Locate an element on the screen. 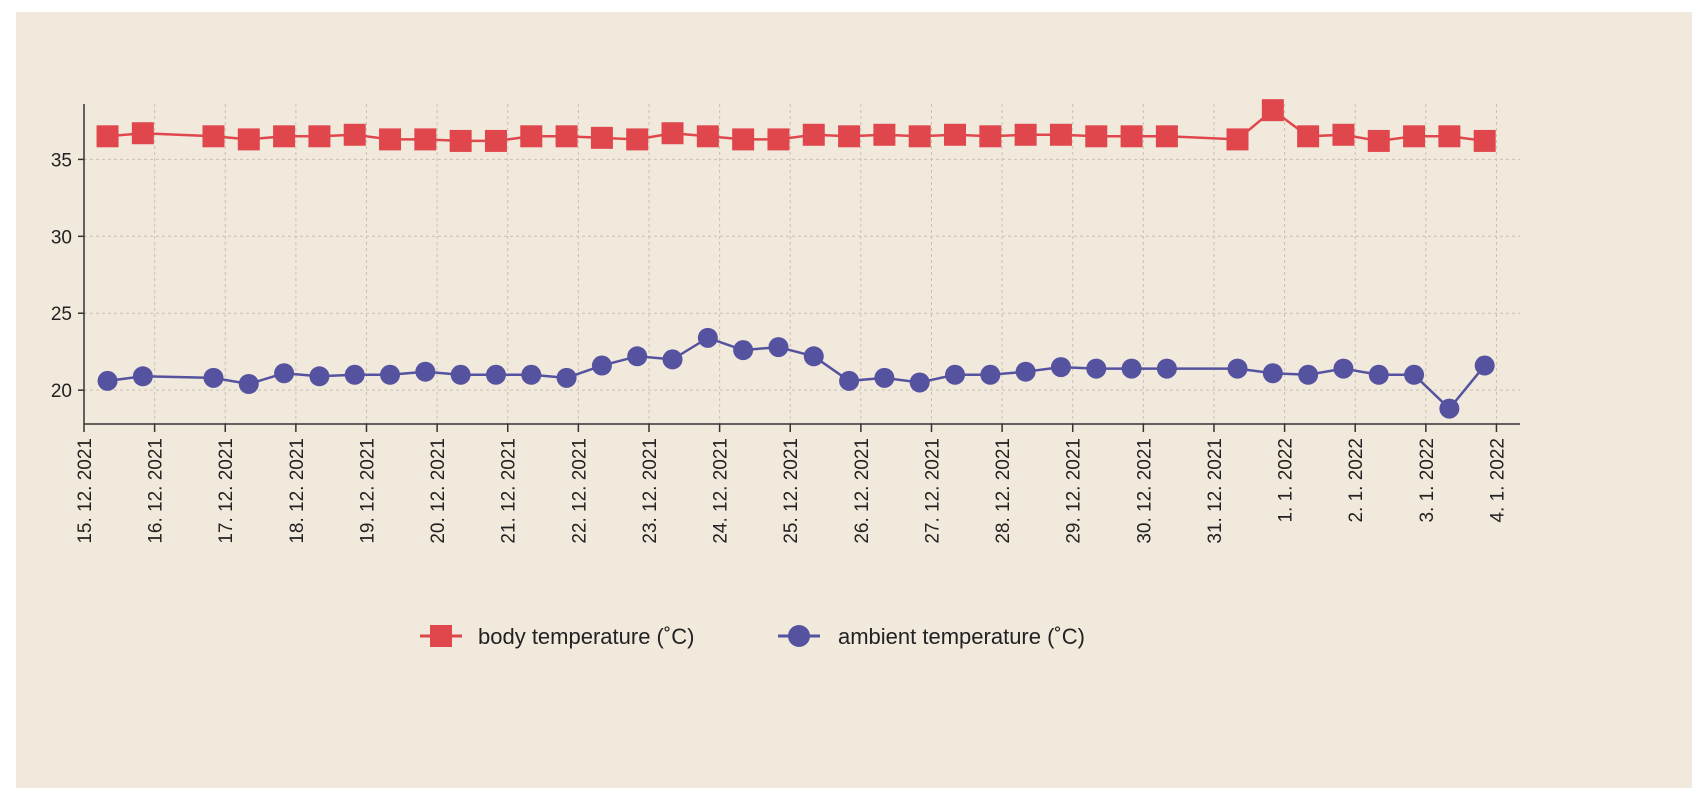 The width and height of the screenshot is (1707, 800). y-tick-label: 30 is located at coordinates (61, 237).